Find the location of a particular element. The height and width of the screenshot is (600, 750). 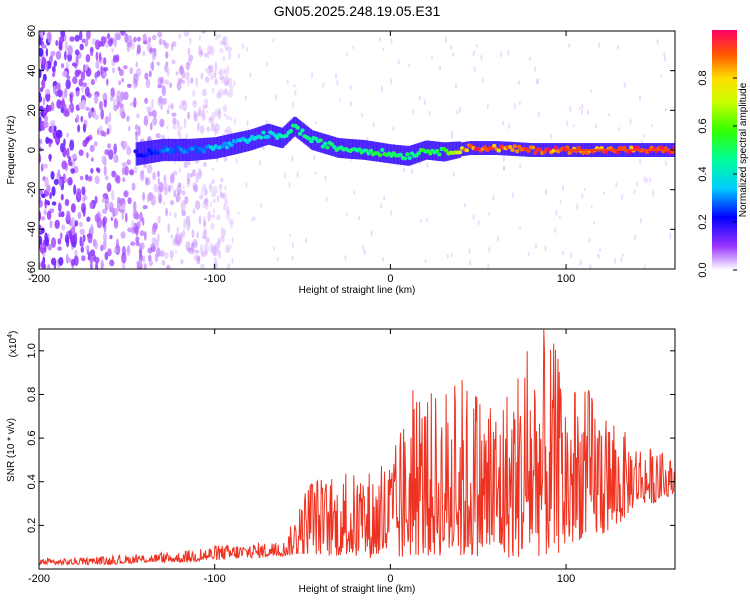

y-tick-label: 0.8 is located at coordinates (32, 394).